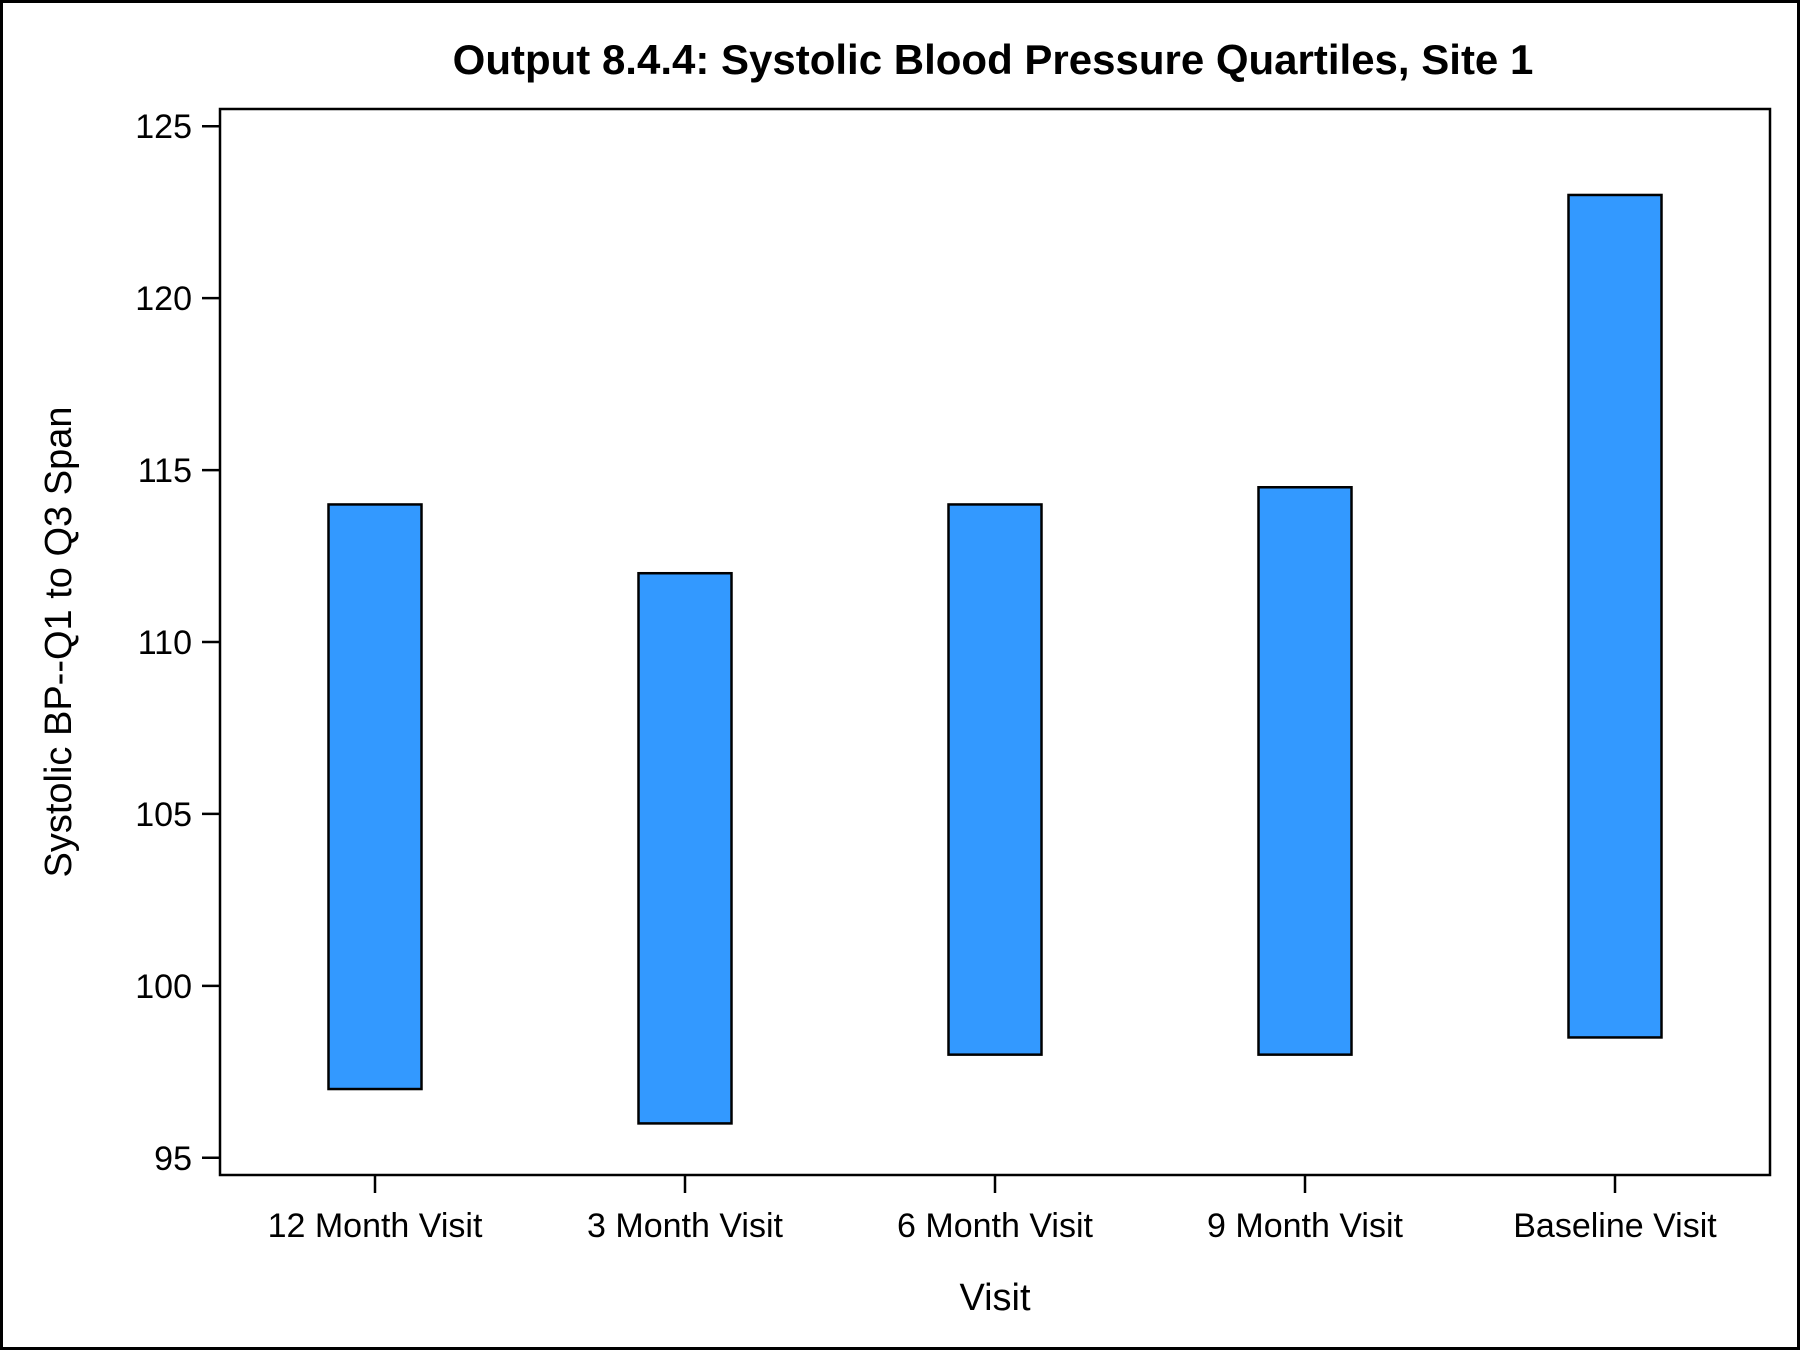  I want to click on y-tick-label-6: 125, so click(163, 127).